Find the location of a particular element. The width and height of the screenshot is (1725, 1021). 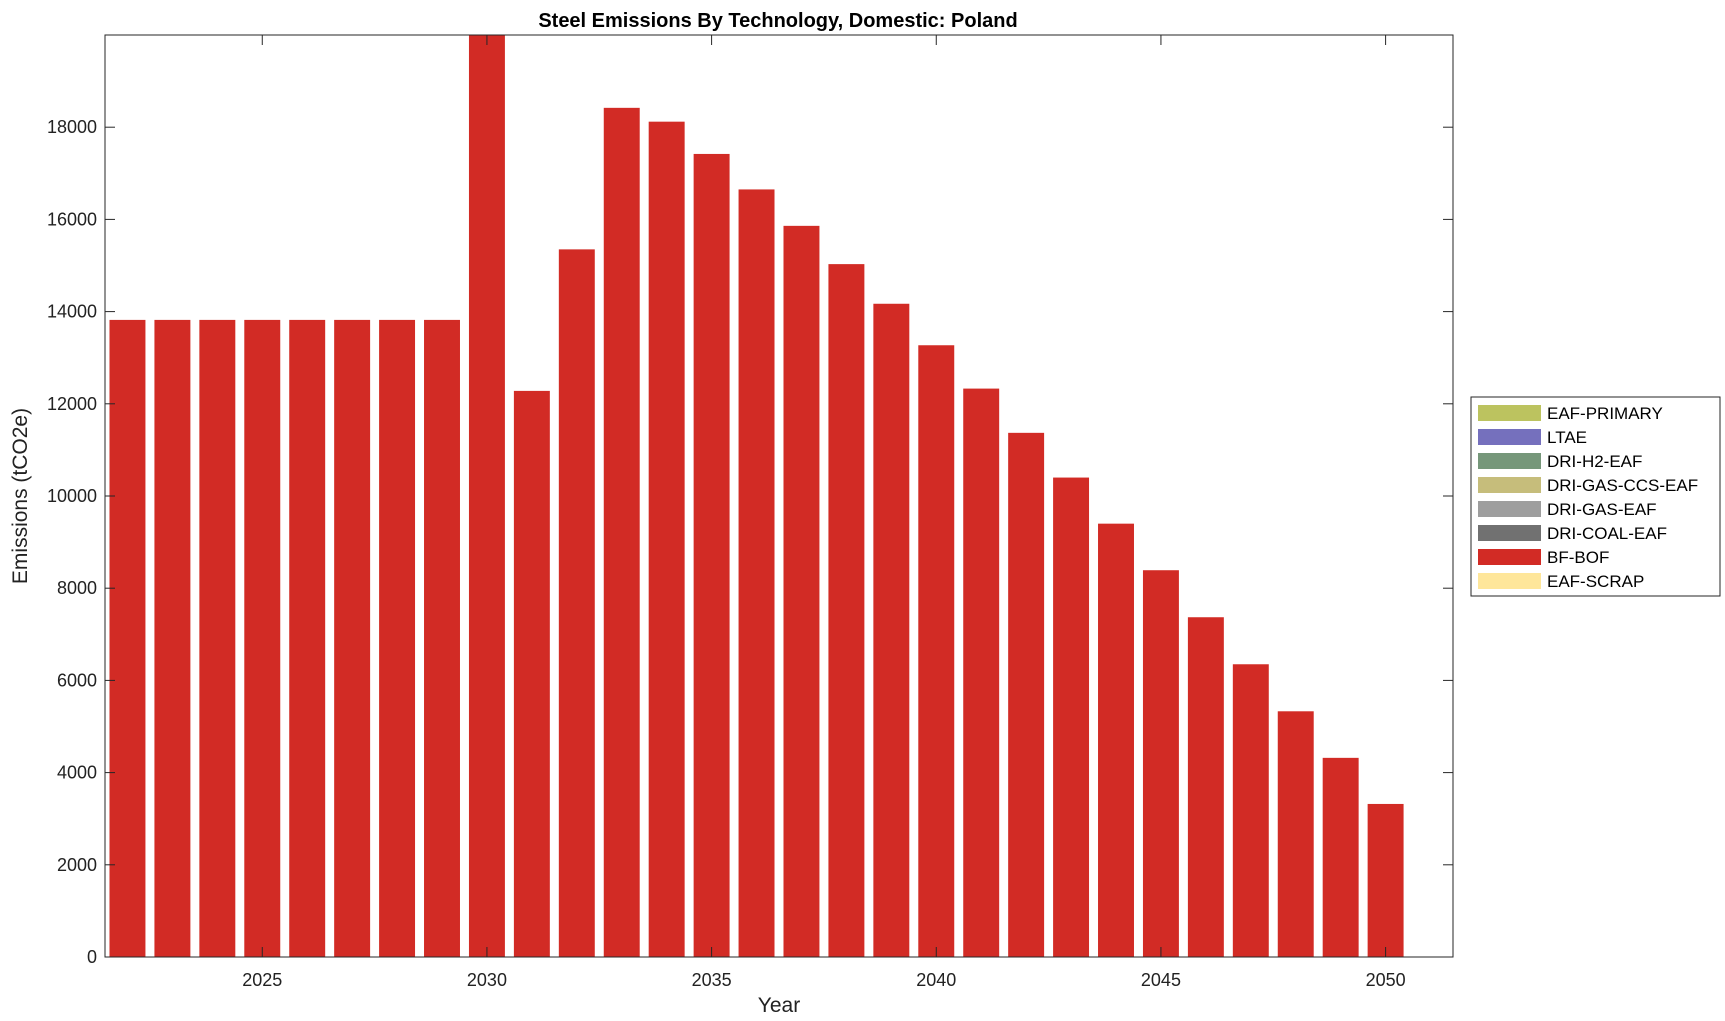

y-tick-label: 16000 is located at coordinates (72, 219).